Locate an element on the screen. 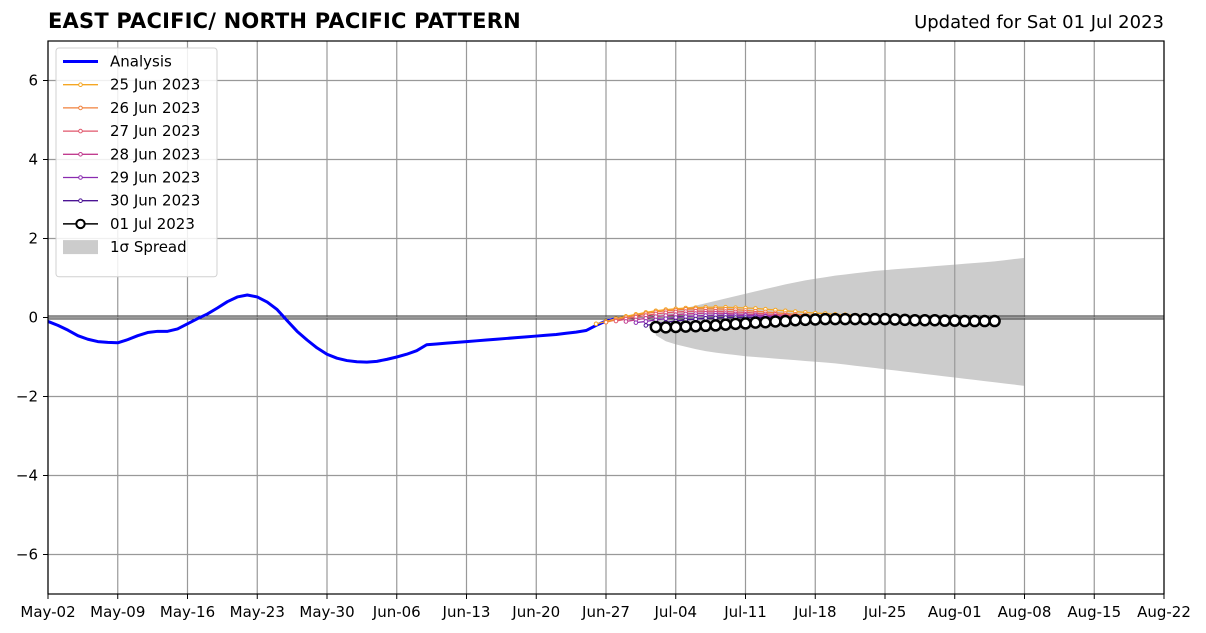 This screenshot has height=633, width=1206. x-tick-label: May-30 is located at coordinates (326, 612).